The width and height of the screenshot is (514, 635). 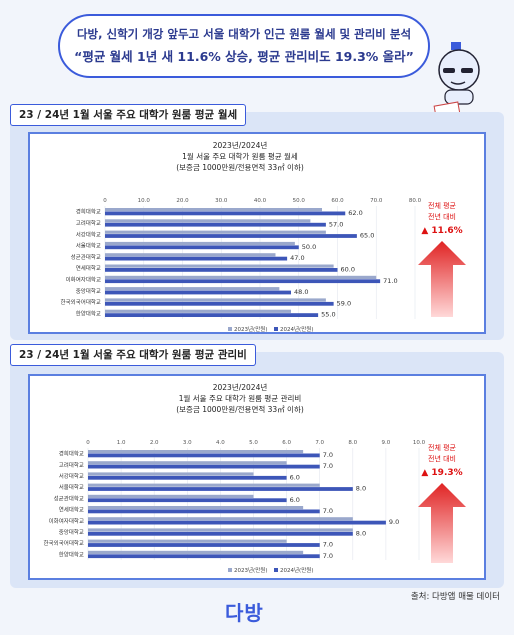 What do you see at coordinates (182, 201) in the screenshot?
I see `x-tick-label: 20.0` at bounding box center [182, 201].